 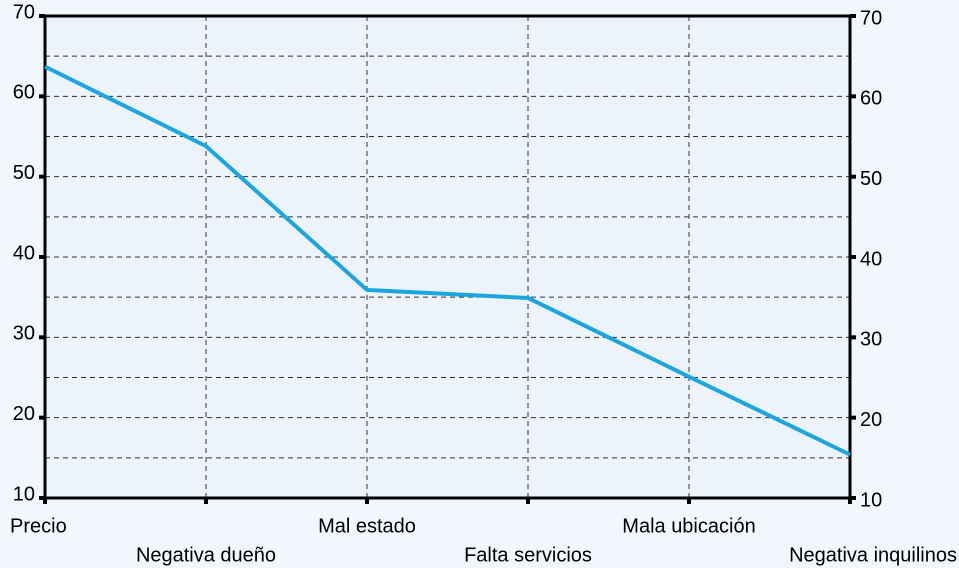 I want to click on x-tick-label: Precio, so click(x=38, y=526).